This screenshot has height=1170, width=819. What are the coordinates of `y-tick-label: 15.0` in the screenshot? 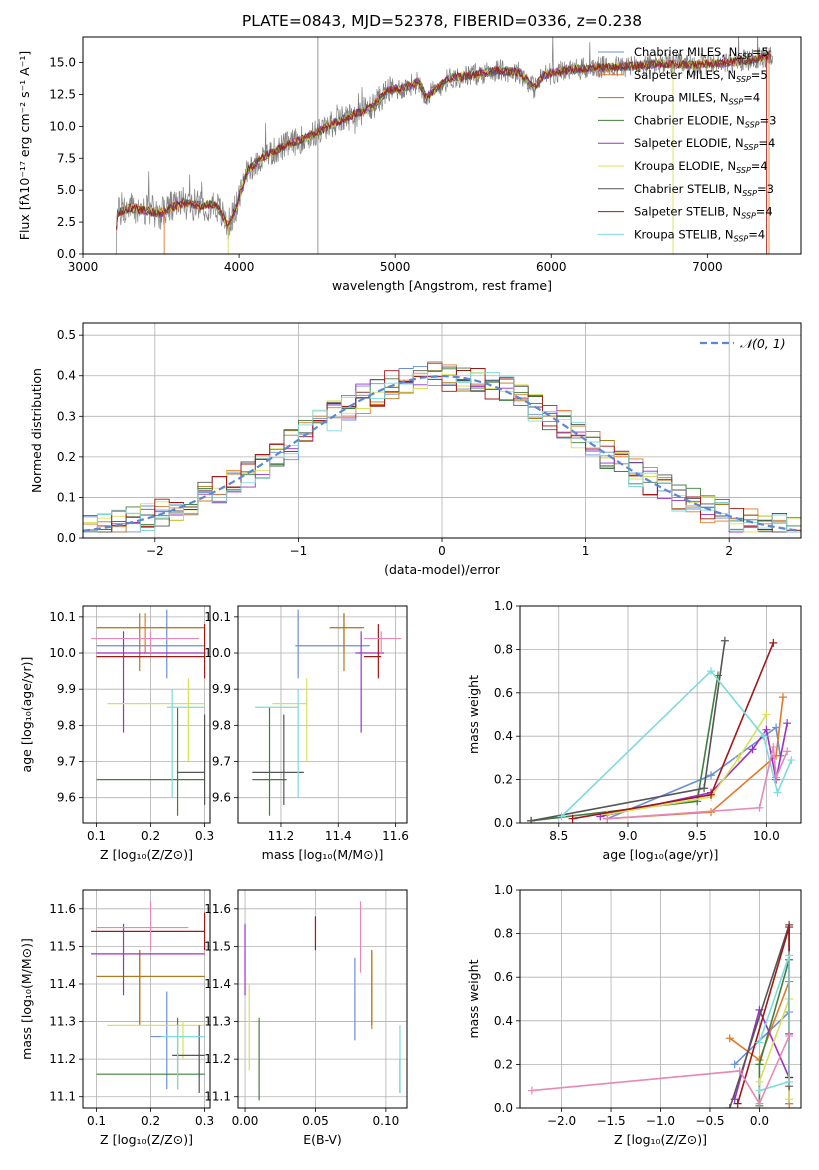 It's located at (62, 63).